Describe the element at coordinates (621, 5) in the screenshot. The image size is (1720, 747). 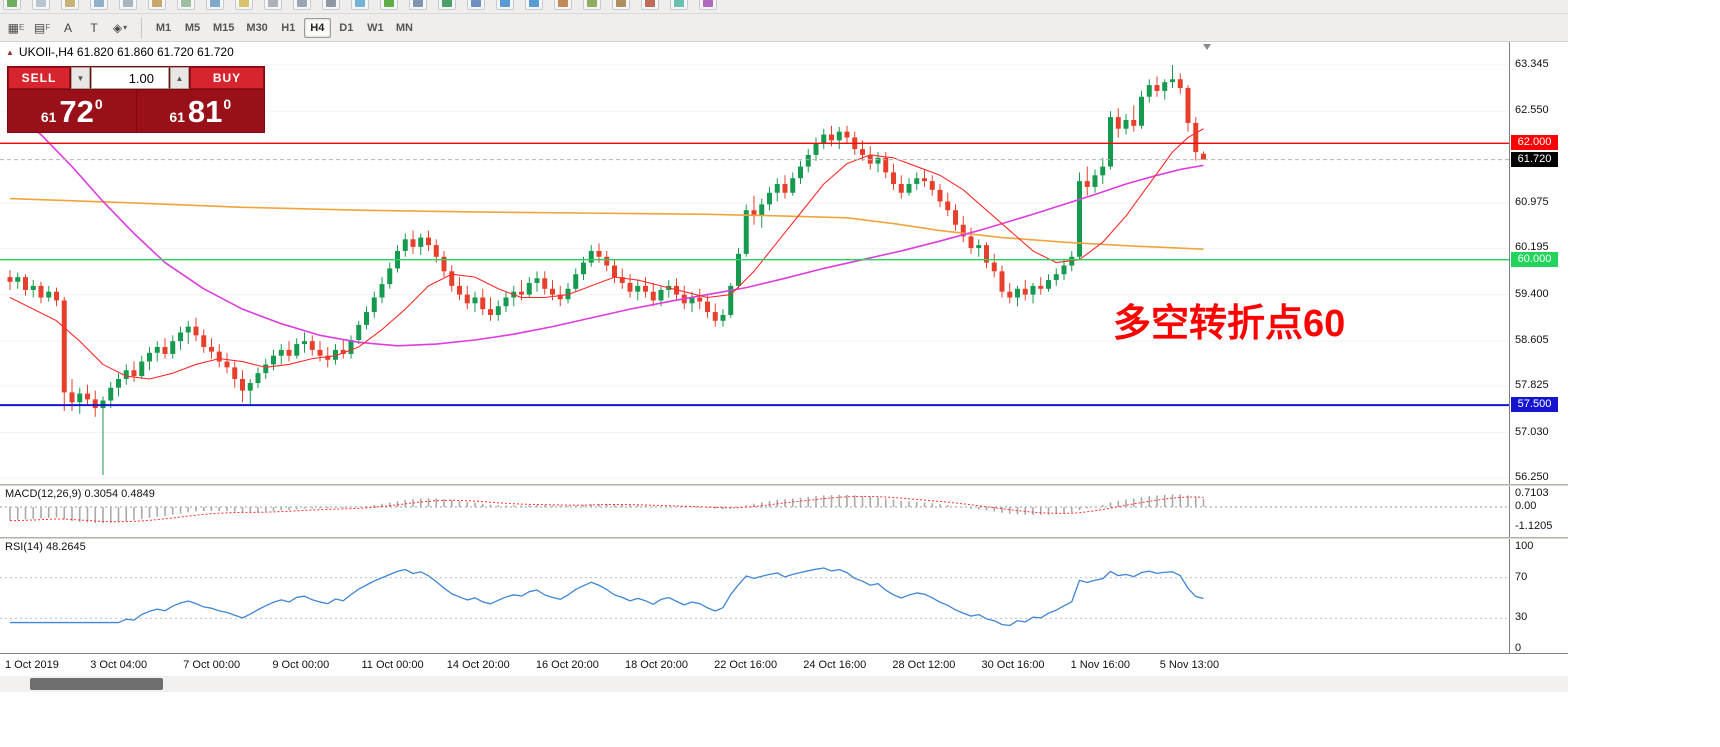
I see `chart-shift-icon` at that location.